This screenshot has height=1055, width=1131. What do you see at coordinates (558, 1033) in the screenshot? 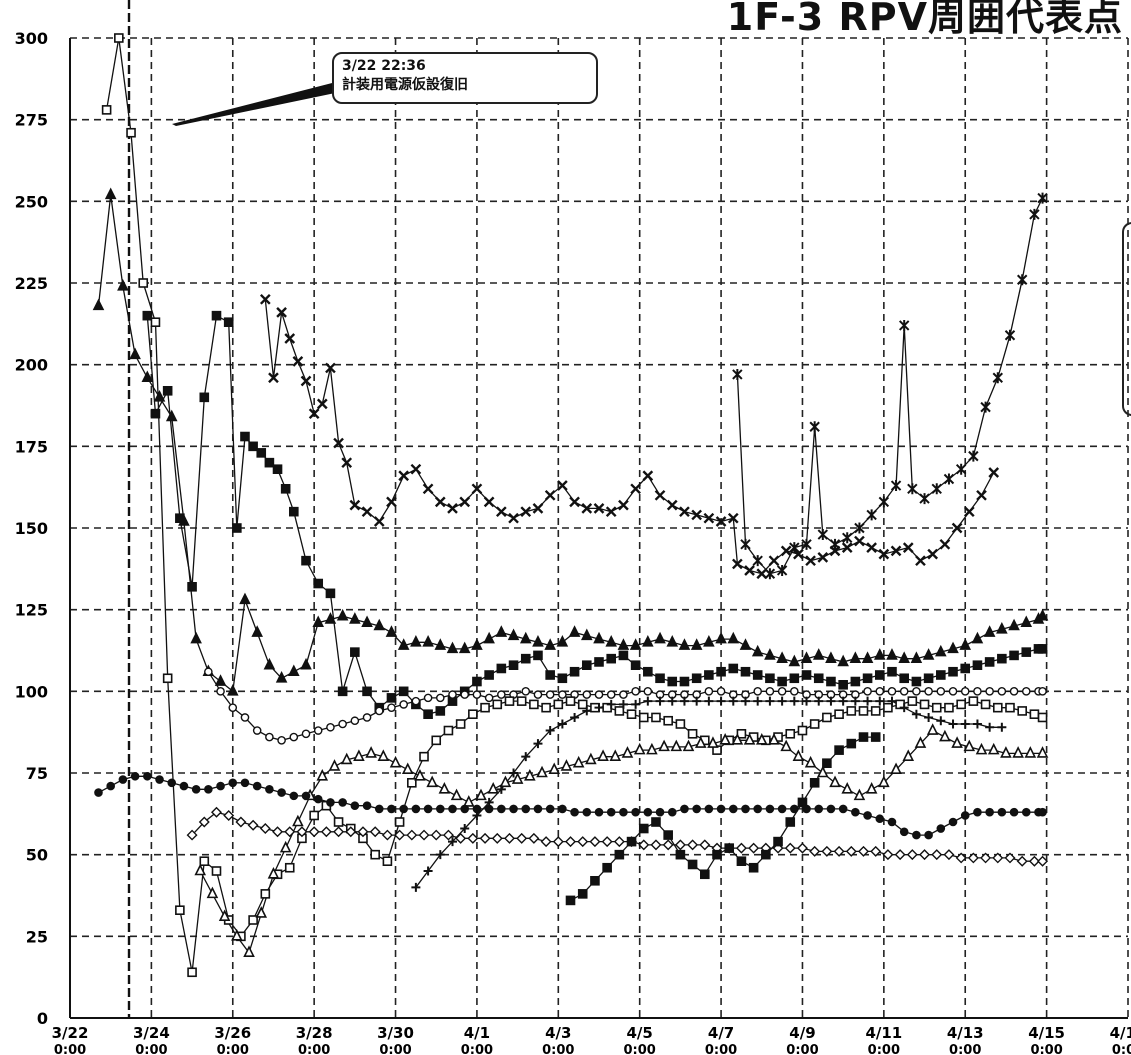
I see `x-tick-label: 4/3` at bounding box center [558, 1033].